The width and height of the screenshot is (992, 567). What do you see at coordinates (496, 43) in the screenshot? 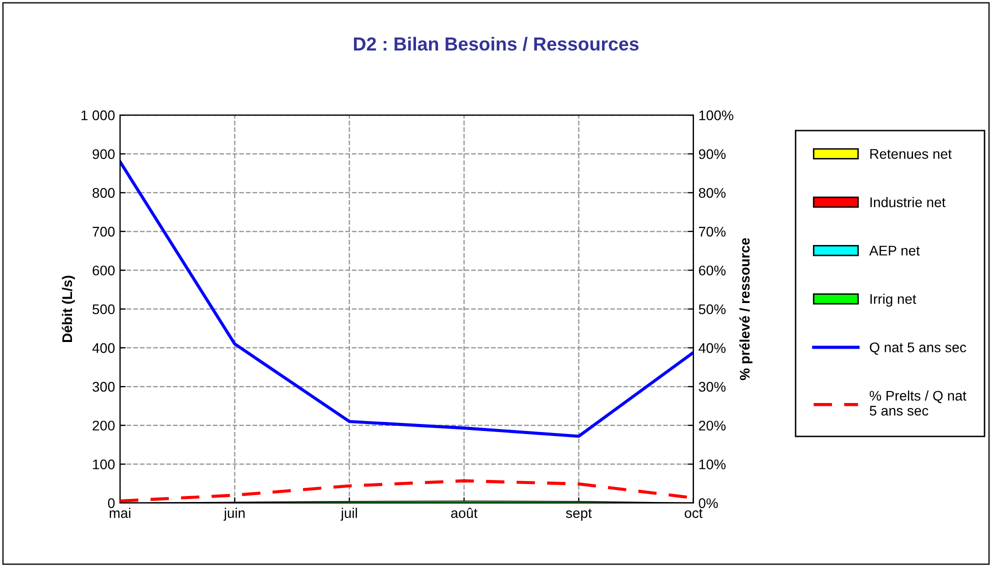
I see `chart-title: D2 : Bilan Besoins / Ressources` at bounding box center [496, 43].